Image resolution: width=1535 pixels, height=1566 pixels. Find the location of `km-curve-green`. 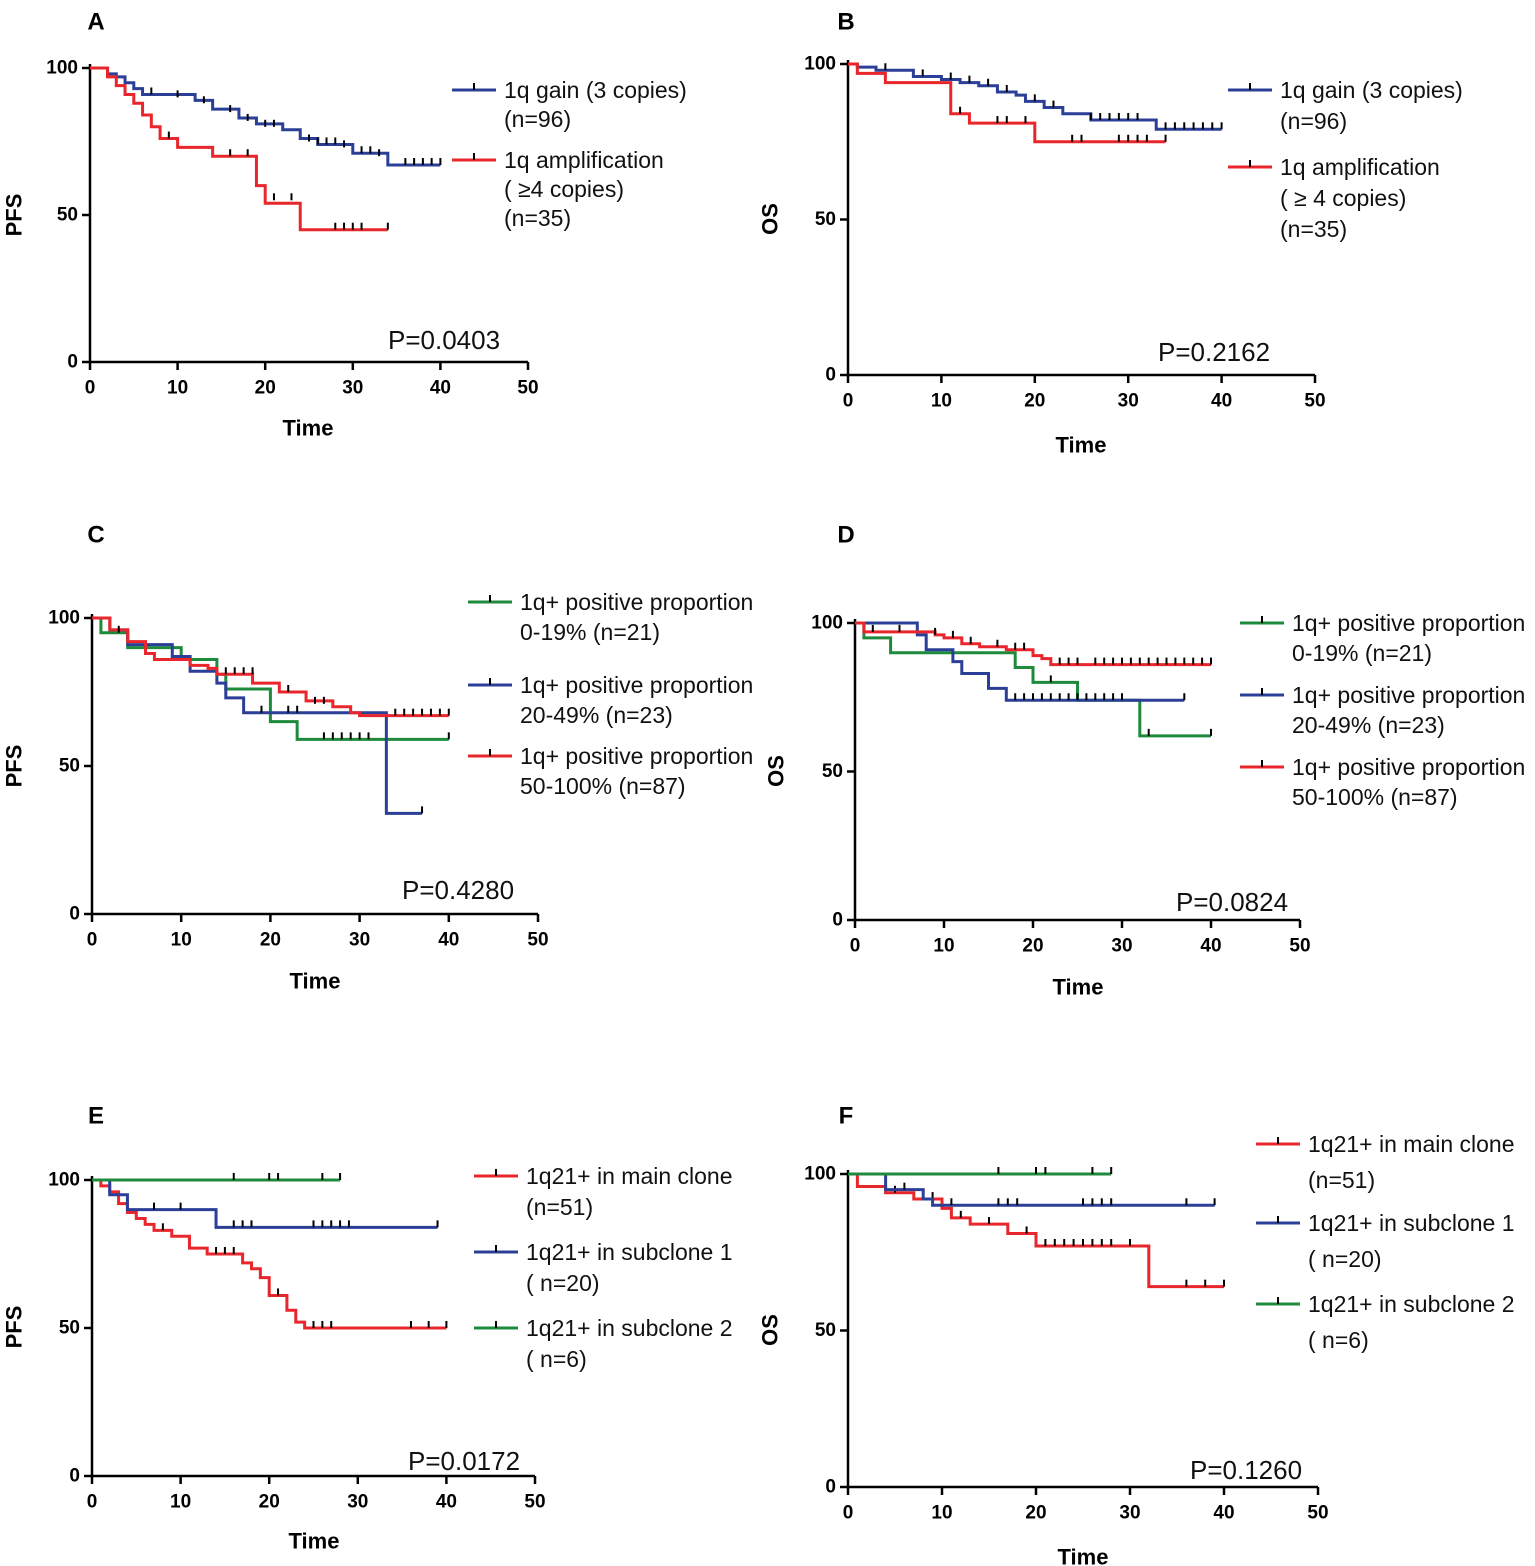

km-curve-green is located at coordinates (270, 678).